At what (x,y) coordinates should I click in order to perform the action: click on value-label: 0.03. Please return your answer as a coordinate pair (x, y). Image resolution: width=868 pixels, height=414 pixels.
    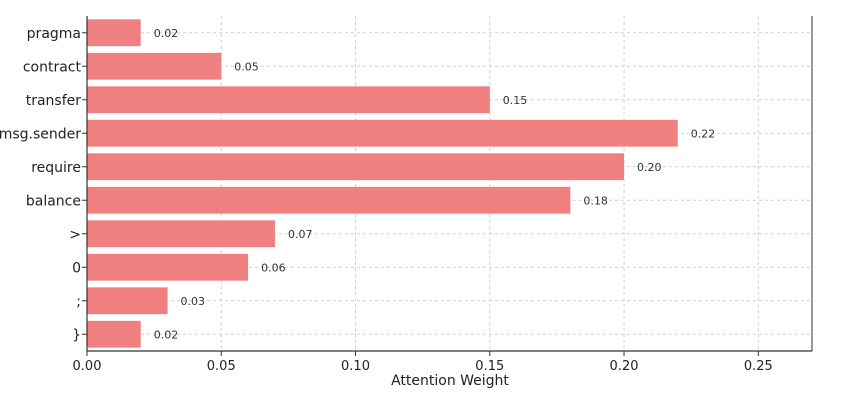
    Looking at the image, I should click on (193, 301).